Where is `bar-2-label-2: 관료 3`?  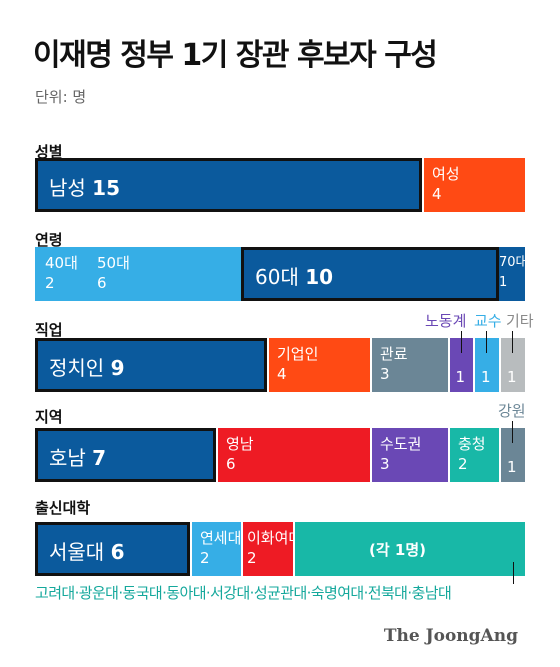
bar-2-label-2: 관료 3 is located at coordinates (394, 364).